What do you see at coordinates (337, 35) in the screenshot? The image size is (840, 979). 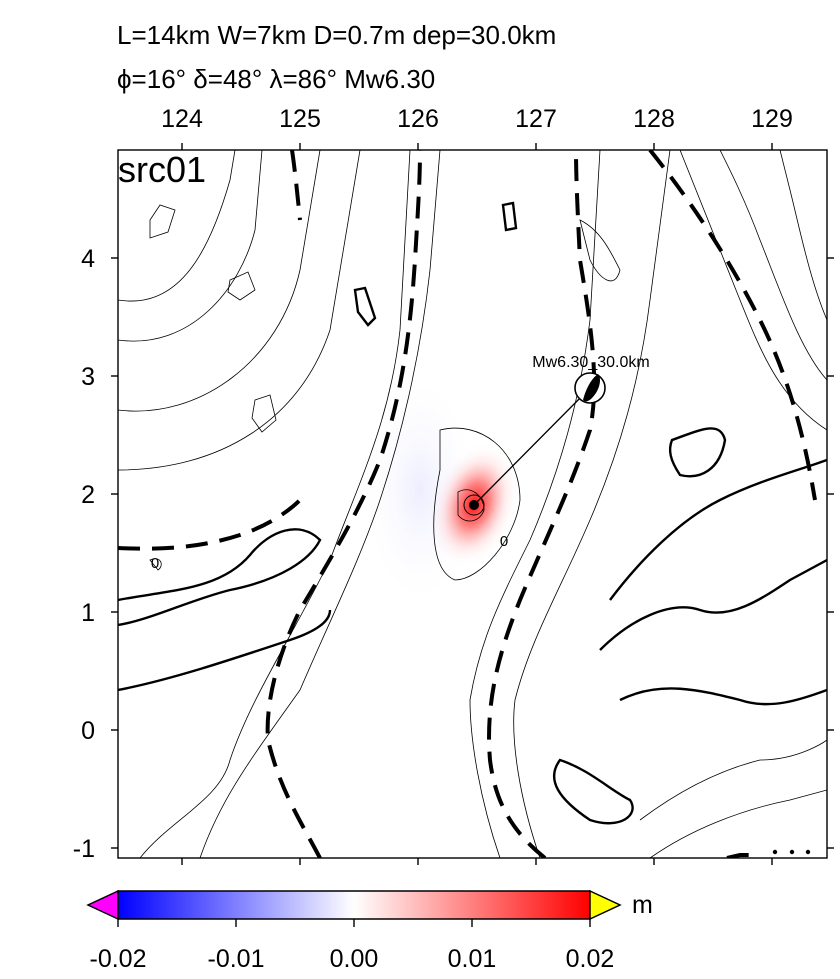 I see `title-line-fault-geometry: L=14km W=7km D=0.7m dep=30.0km` at bounding box center [337, 35].